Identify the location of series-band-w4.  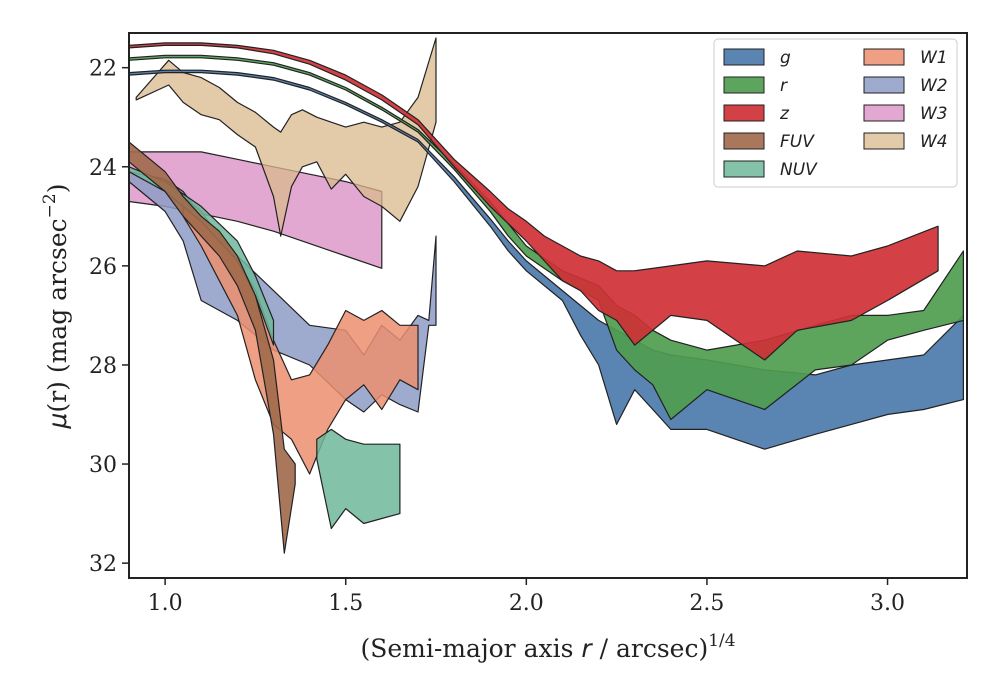
(286, 137).